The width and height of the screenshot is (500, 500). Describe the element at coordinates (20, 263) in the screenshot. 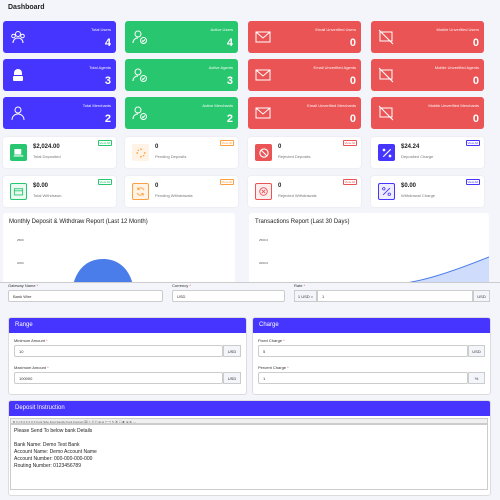

I see `chart-tick: 2000` at that location.